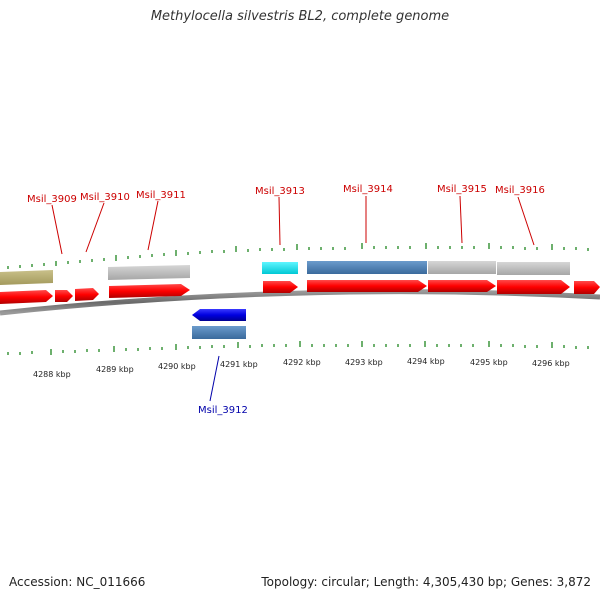  Describe the element at coordinates (105, 197) in the screenshot. I see `gene-label-3910: Msil_3910` at that location.